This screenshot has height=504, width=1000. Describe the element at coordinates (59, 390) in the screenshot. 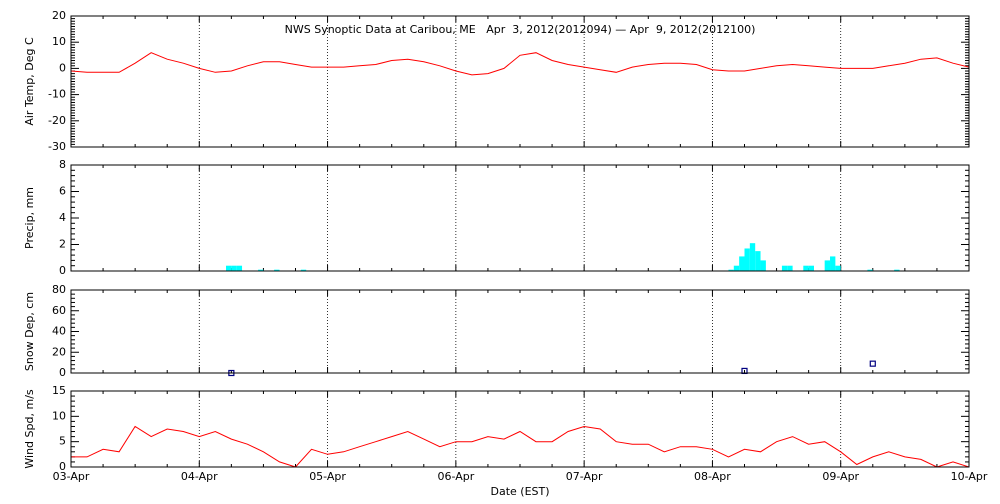

I see `y-tick-label: 15` at that location.